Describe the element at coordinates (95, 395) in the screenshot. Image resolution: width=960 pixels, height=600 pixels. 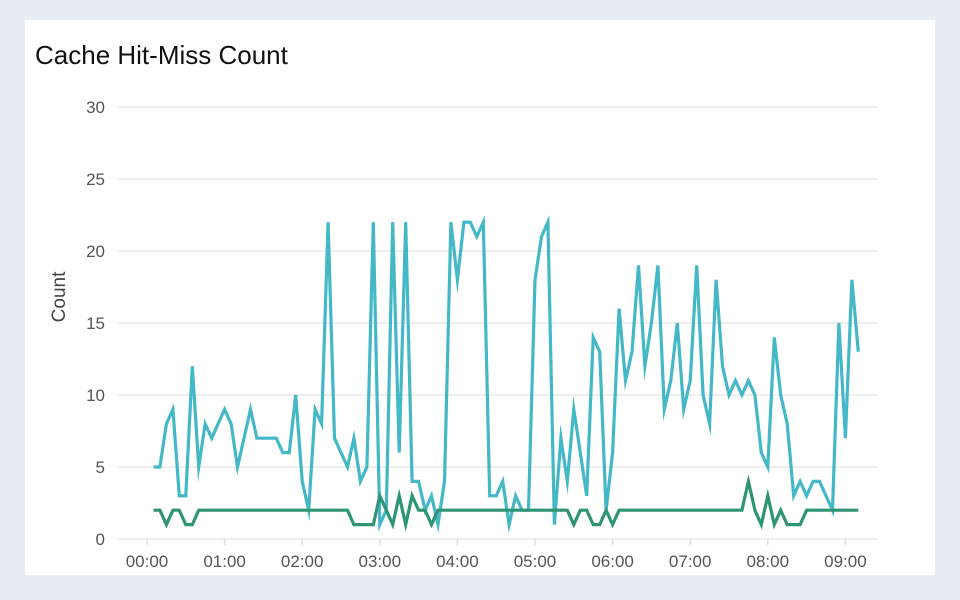
I see `y-tick-label: 10` at that location.